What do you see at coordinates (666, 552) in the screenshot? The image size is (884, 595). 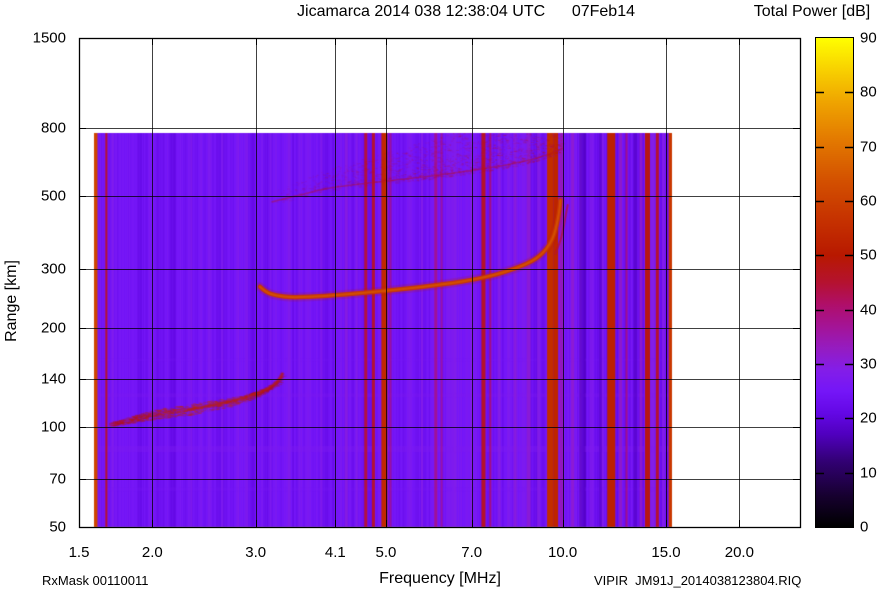 I see `x-tick-label: 15.0` at bounding box center [666, 552].